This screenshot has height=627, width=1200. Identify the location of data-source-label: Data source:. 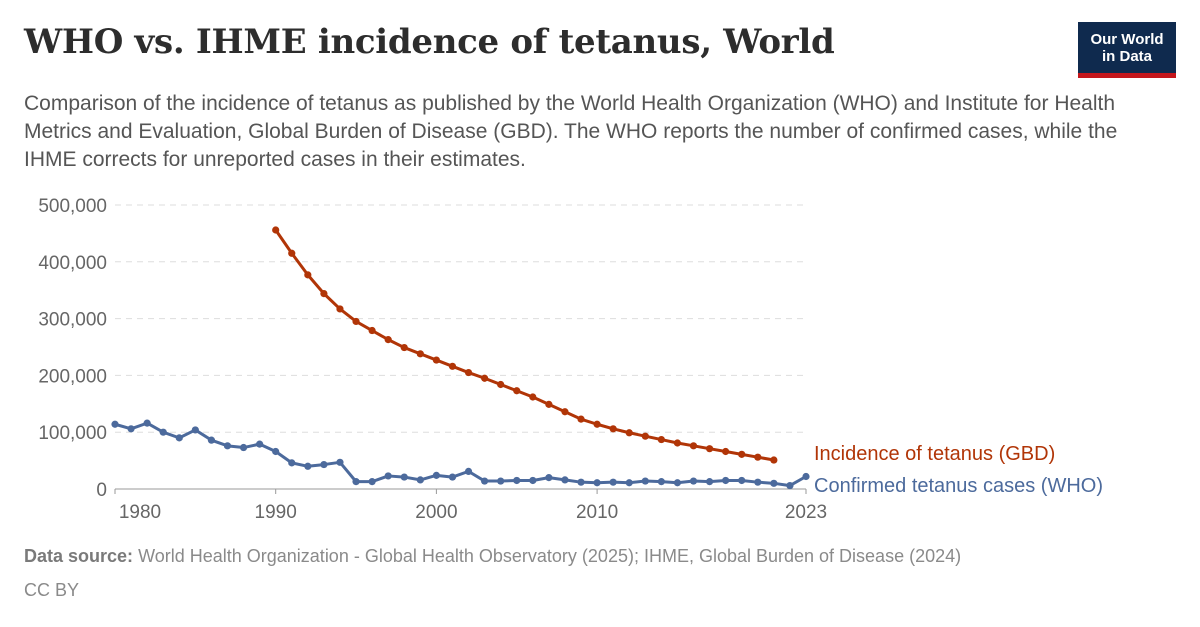
(79, 556).